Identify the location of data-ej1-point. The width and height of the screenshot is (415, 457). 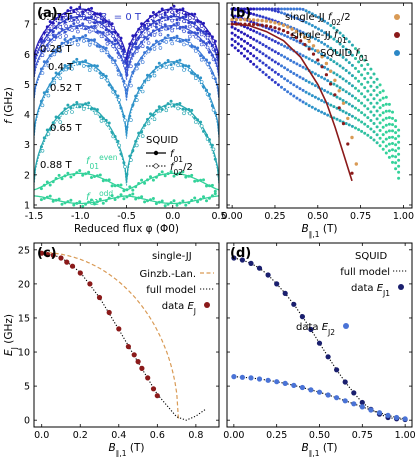
(328, 357).